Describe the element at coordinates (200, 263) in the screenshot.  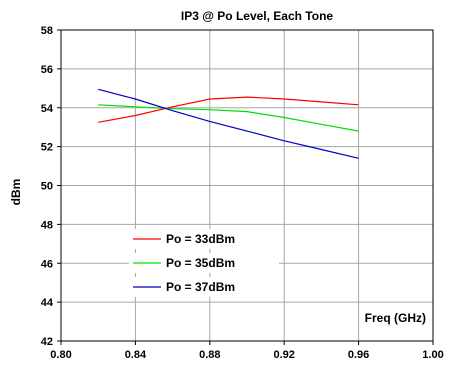
I see `legend-label-2: Po = 35dBm` at that location.